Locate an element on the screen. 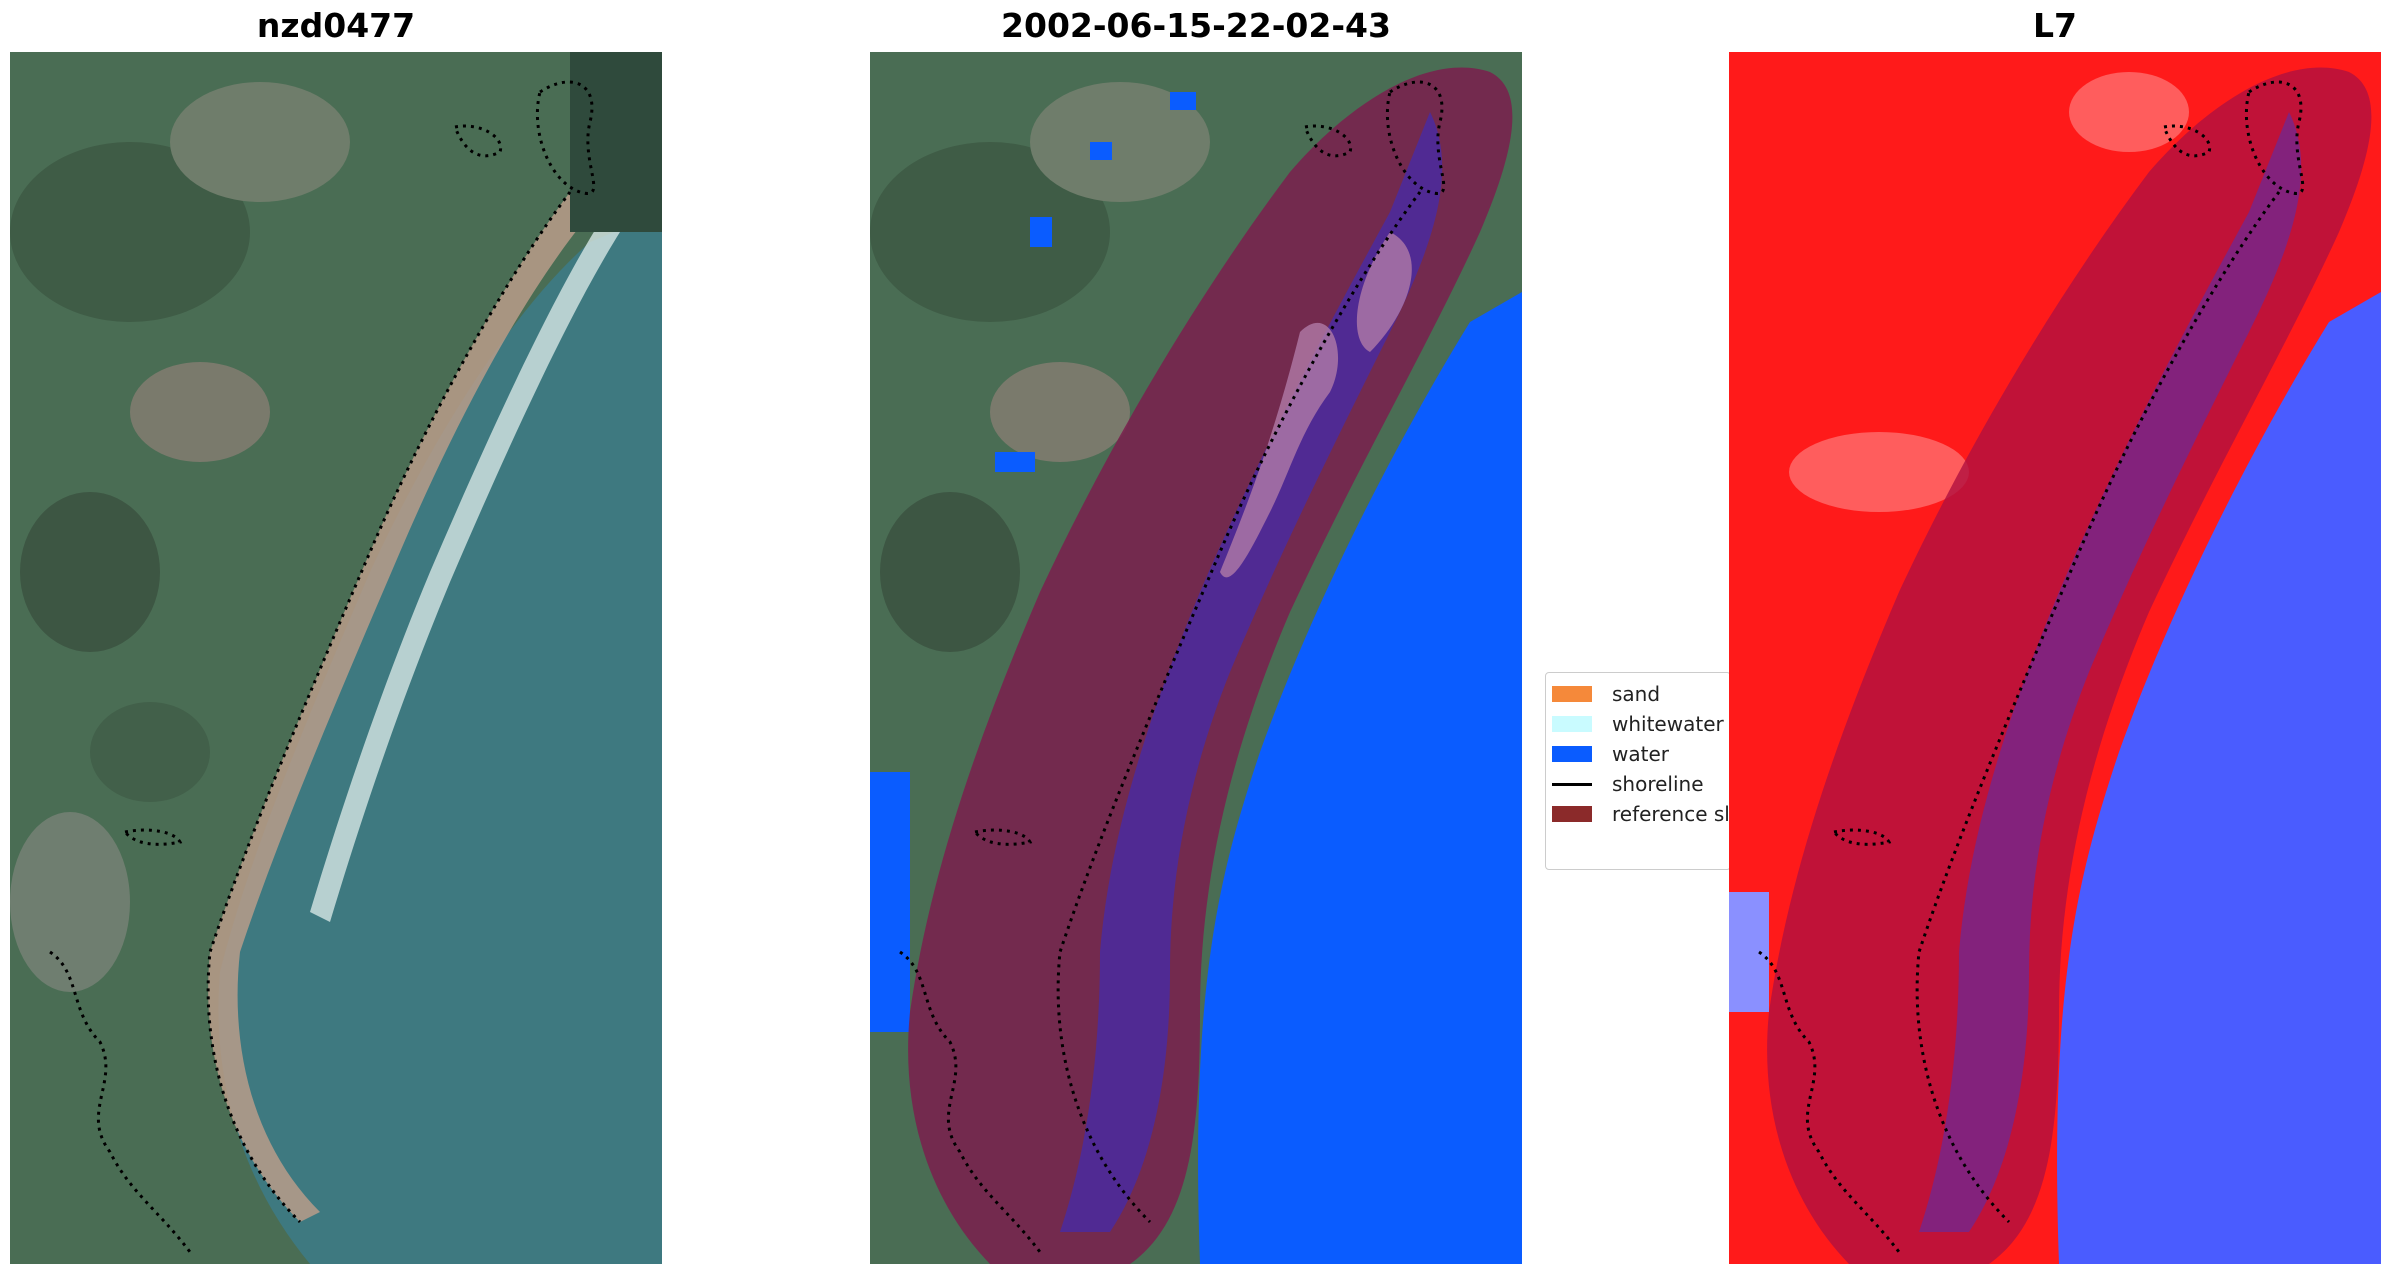 Image resolution: width=2403 pixels, height=1283 pixels. legend-item-whitewater: whitewater is located at coordinates (1638, 724).